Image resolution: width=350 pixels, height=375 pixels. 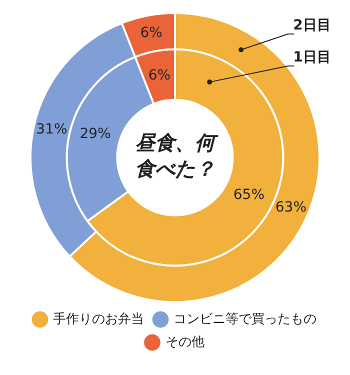 What do you see at coordinates (98, 319) in the screenshot?
I see `legend-label: 手作りのお弁当` at bounding box center [98, 319].